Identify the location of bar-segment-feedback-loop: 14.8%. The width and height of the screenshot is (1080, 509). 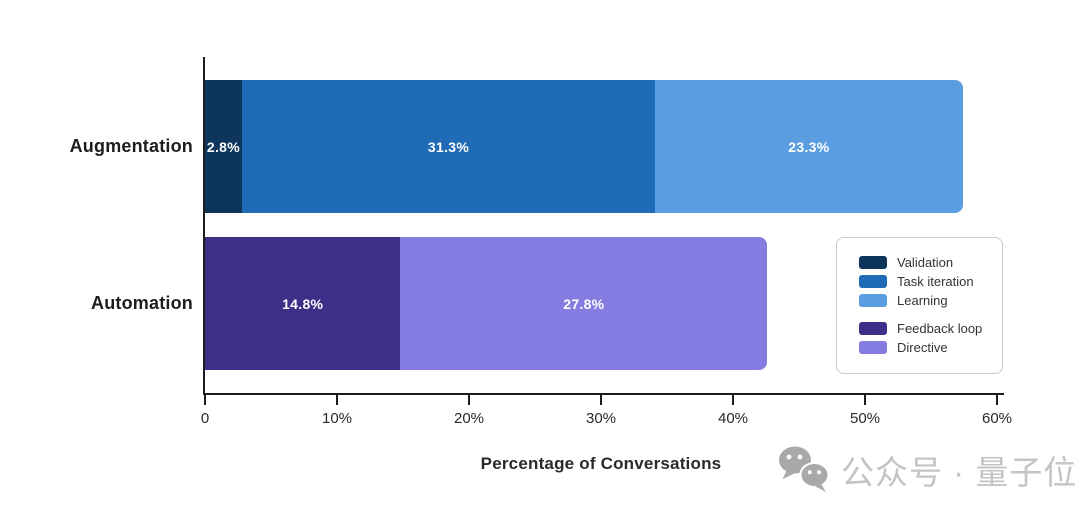
(303, 303).